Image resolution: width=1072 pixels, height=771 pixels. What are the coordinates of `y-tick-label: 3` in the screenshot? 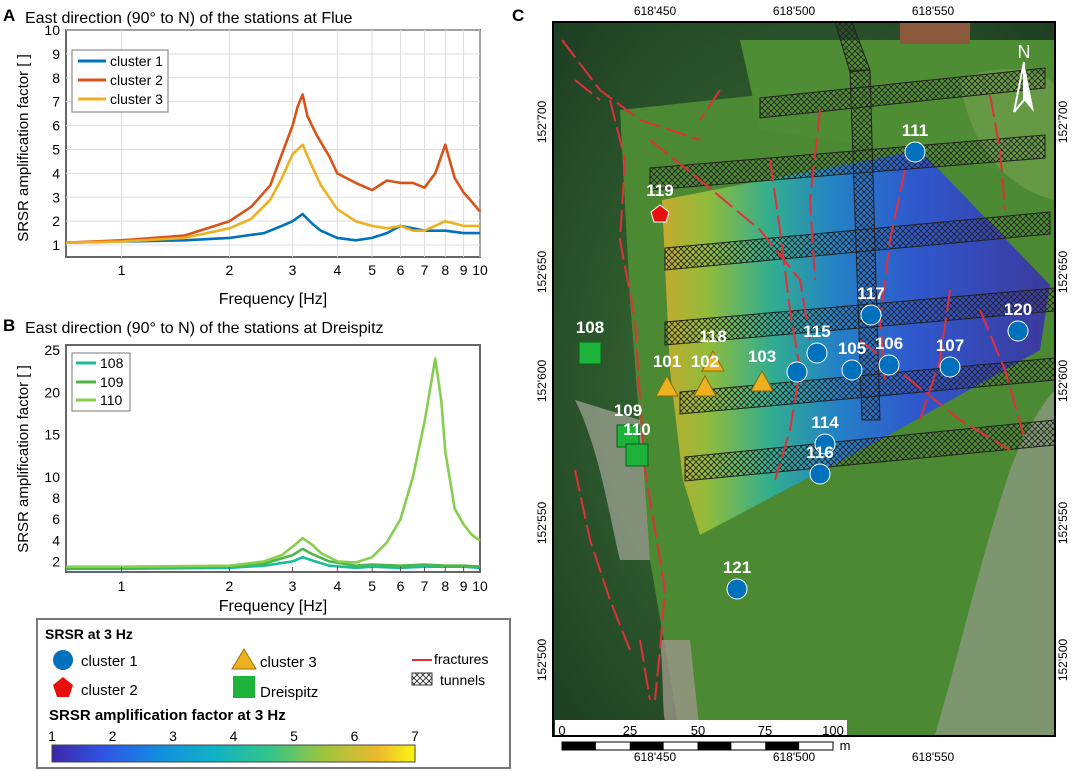 It's located at (56, 197).